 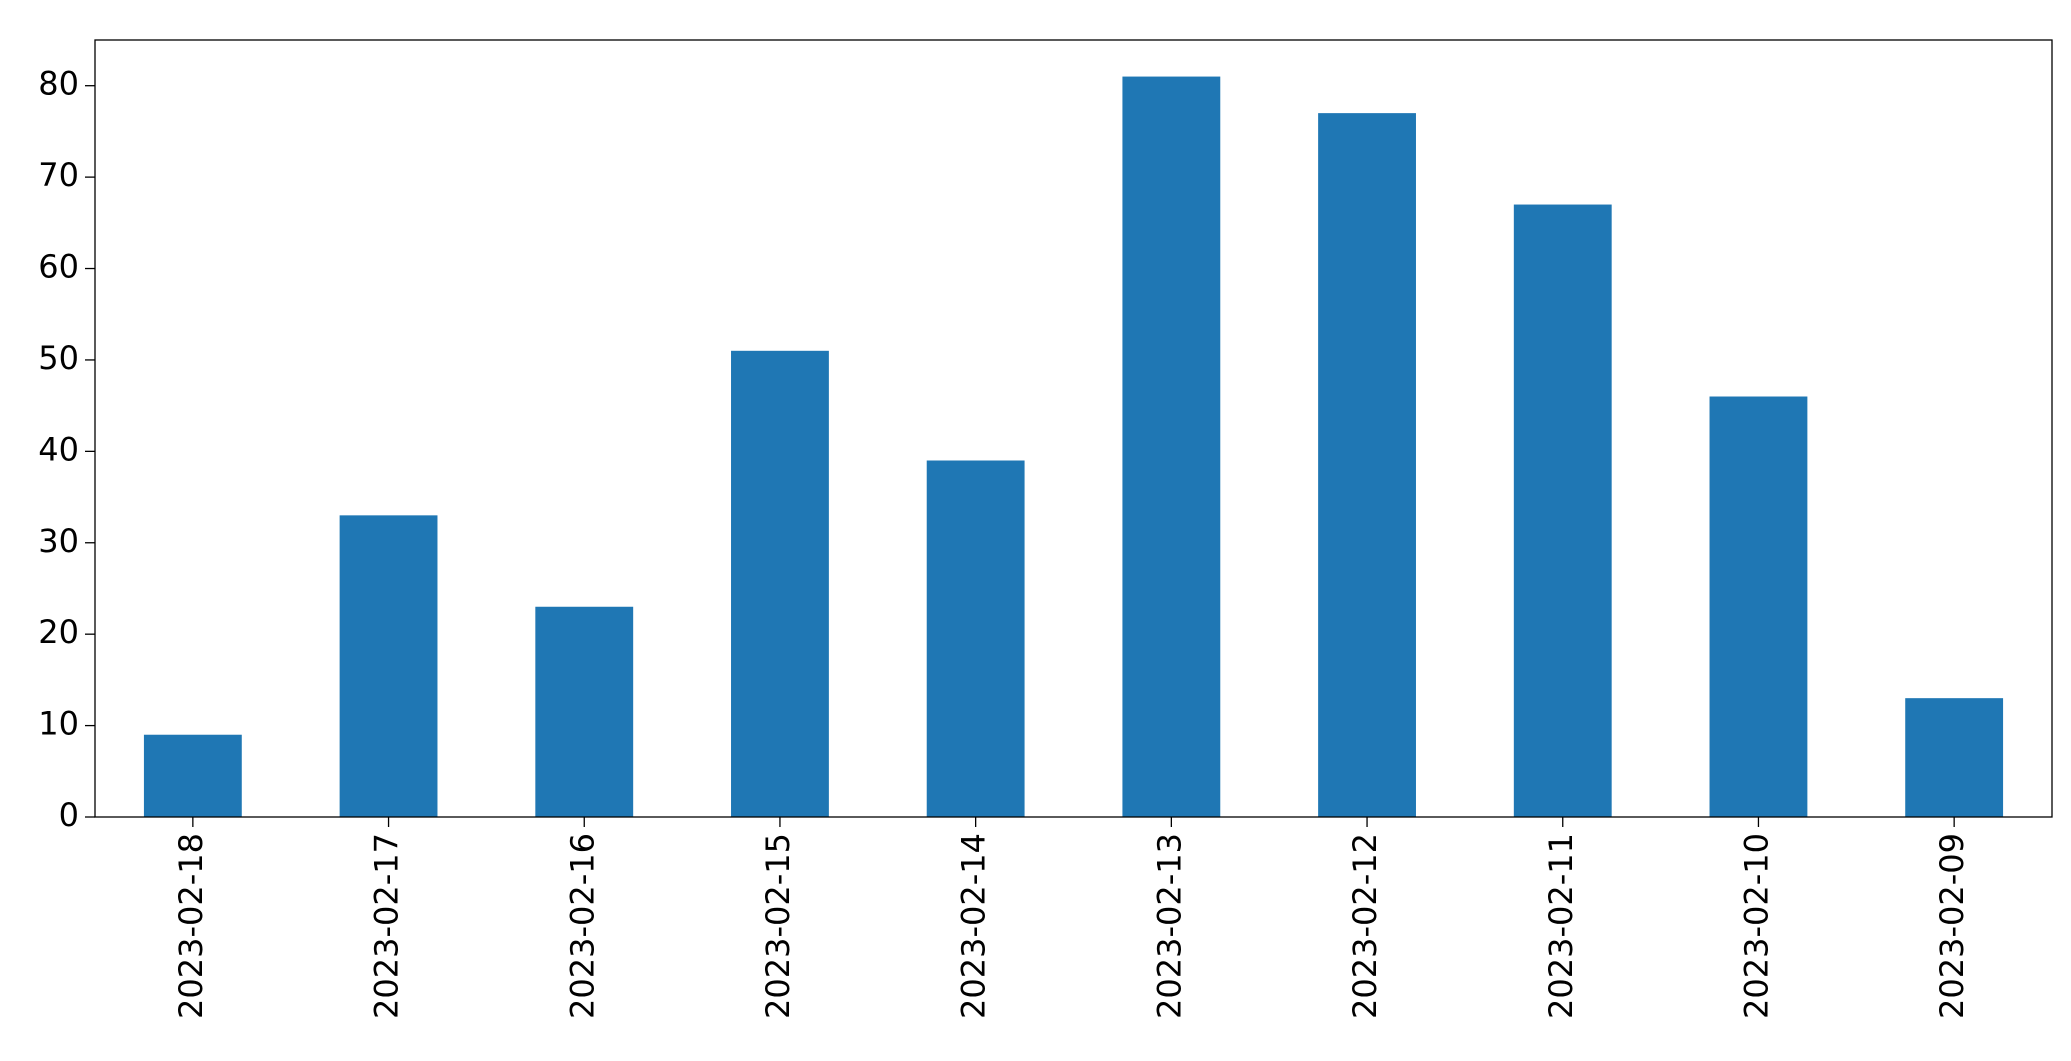 What do you see at coordinates (1169, 926) in the screenshot?
I see `x-tick-label: 2023-02-13` at bounding box center [1169, 926].